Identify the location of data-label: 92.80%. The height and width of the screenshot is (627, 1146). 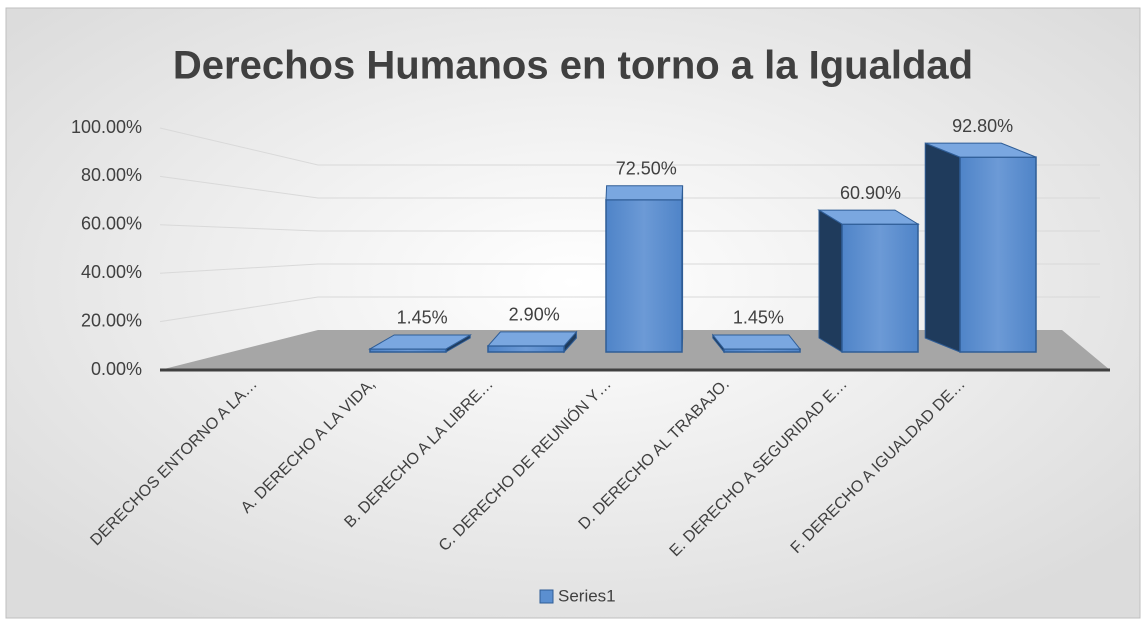
(982, 126).